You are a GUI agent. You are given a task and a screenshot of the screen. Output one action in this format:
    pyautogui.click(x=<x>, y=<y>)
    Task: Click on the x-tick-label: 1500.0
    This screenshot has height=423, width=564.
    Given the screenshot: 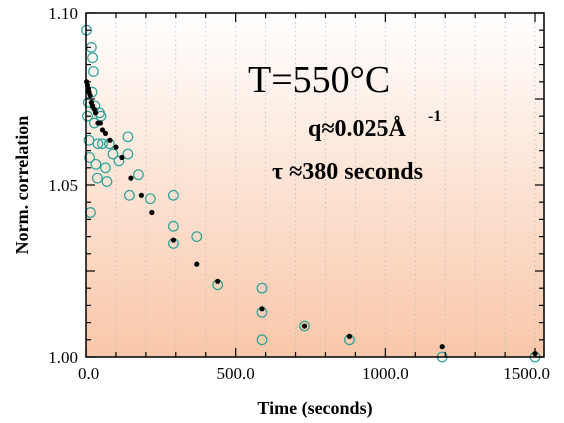 What is the action you would take?
    pyautogui.click(x=526, y=373)
    